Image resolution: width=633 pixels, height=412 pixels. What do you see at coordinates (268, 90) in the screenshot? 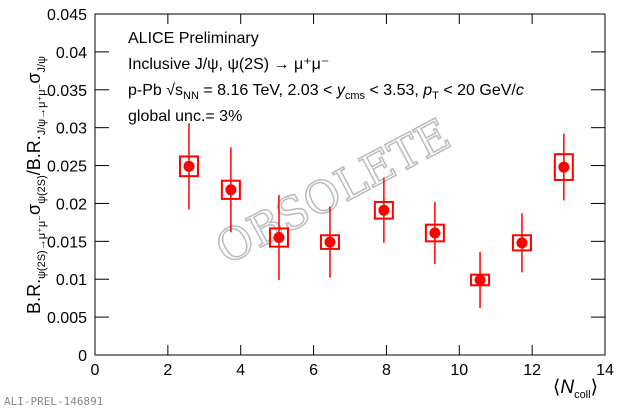
I see `annotation-part: = 8.16 TeV, 2.03 <` at bounding box center [268, 90].